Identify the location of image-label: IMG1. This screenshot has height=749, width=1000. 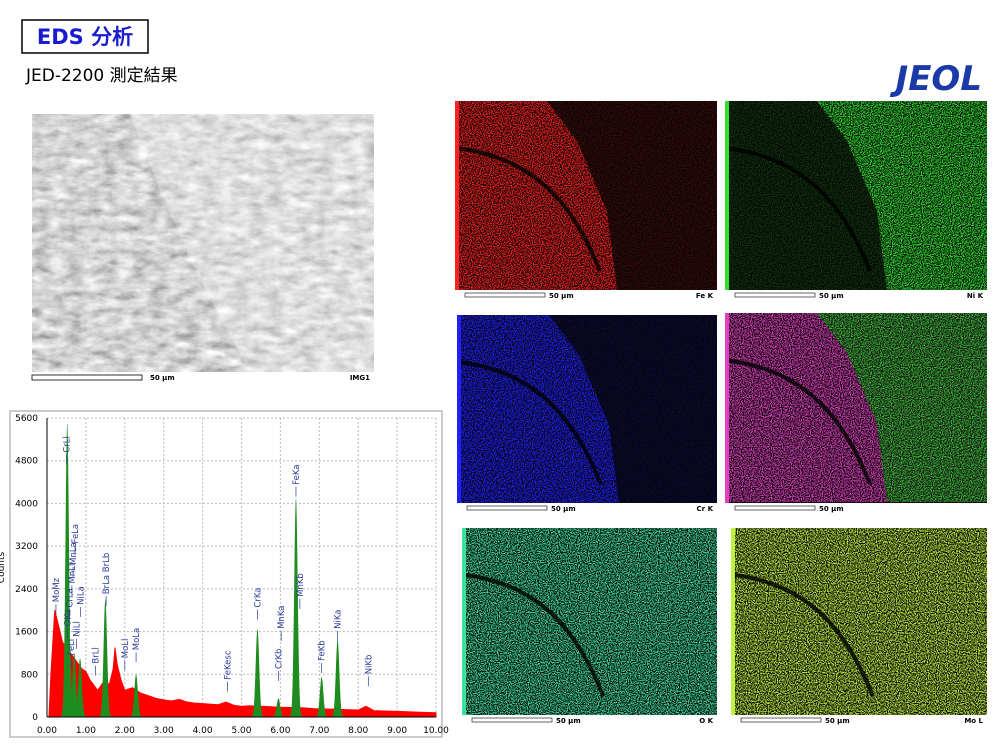
(360, 378).